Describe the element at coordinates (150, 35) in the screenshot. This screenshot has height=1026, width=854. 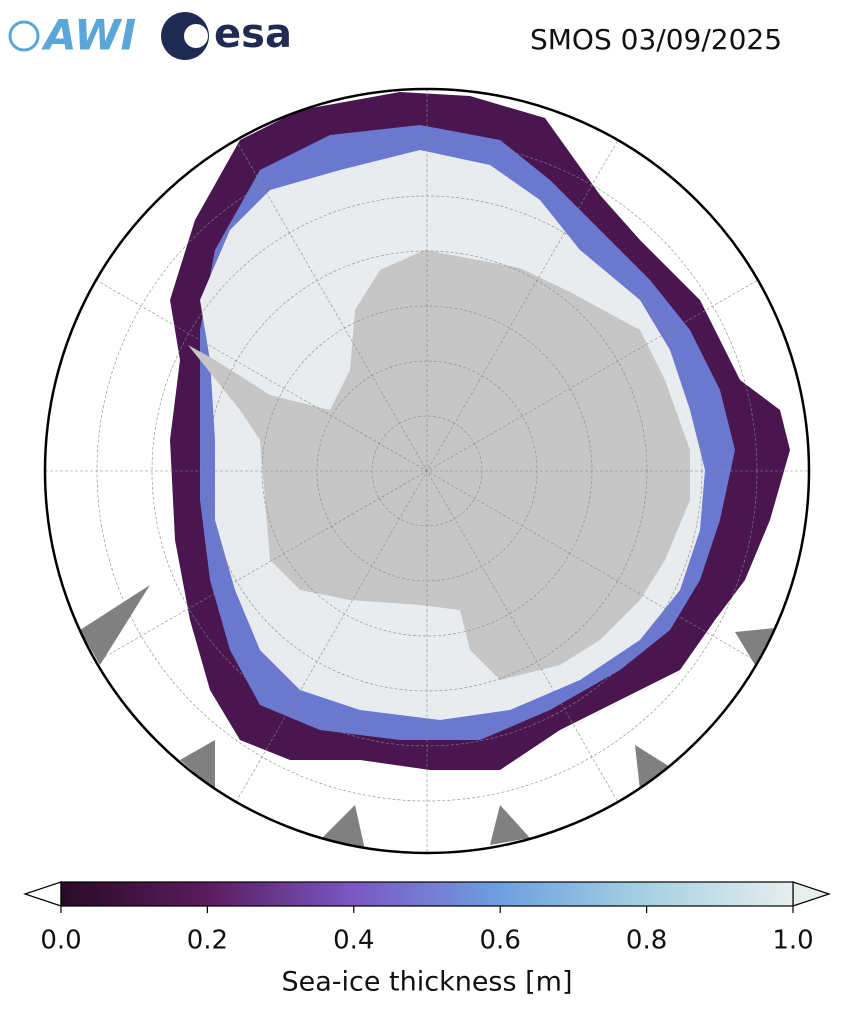
I see `logos: AWI esa` at that location.